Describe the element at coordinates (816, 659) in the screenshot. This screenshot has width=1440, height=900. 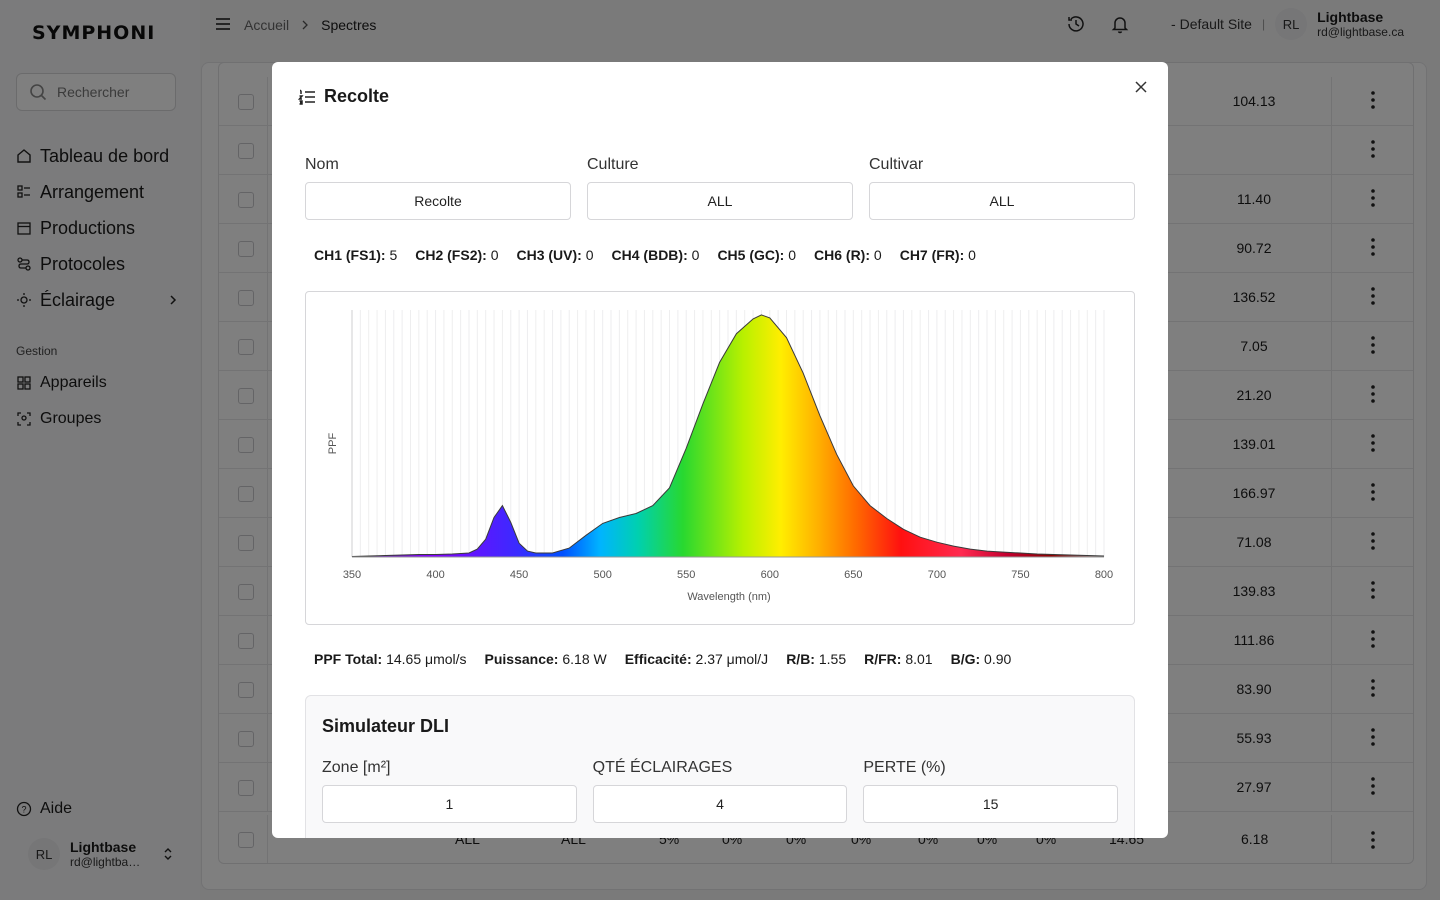
I see `stat-rb: R/B: 1.55` at that location.